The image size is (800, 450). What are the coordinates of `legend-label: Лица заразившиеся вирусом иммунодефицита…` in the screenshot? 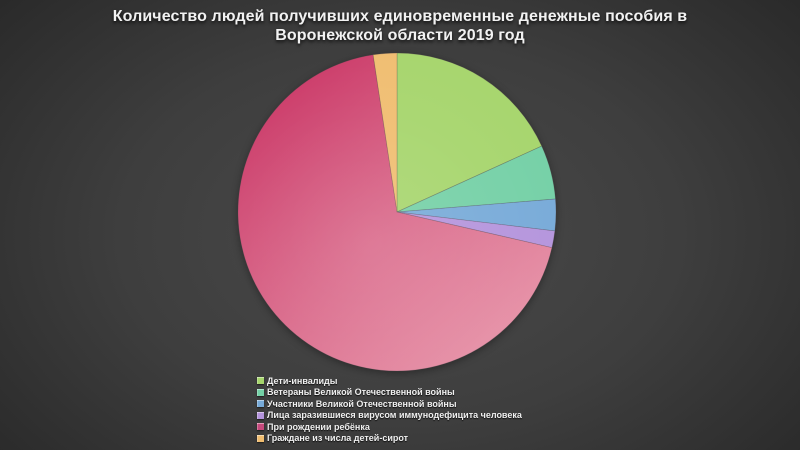 It's located at (394, 415).